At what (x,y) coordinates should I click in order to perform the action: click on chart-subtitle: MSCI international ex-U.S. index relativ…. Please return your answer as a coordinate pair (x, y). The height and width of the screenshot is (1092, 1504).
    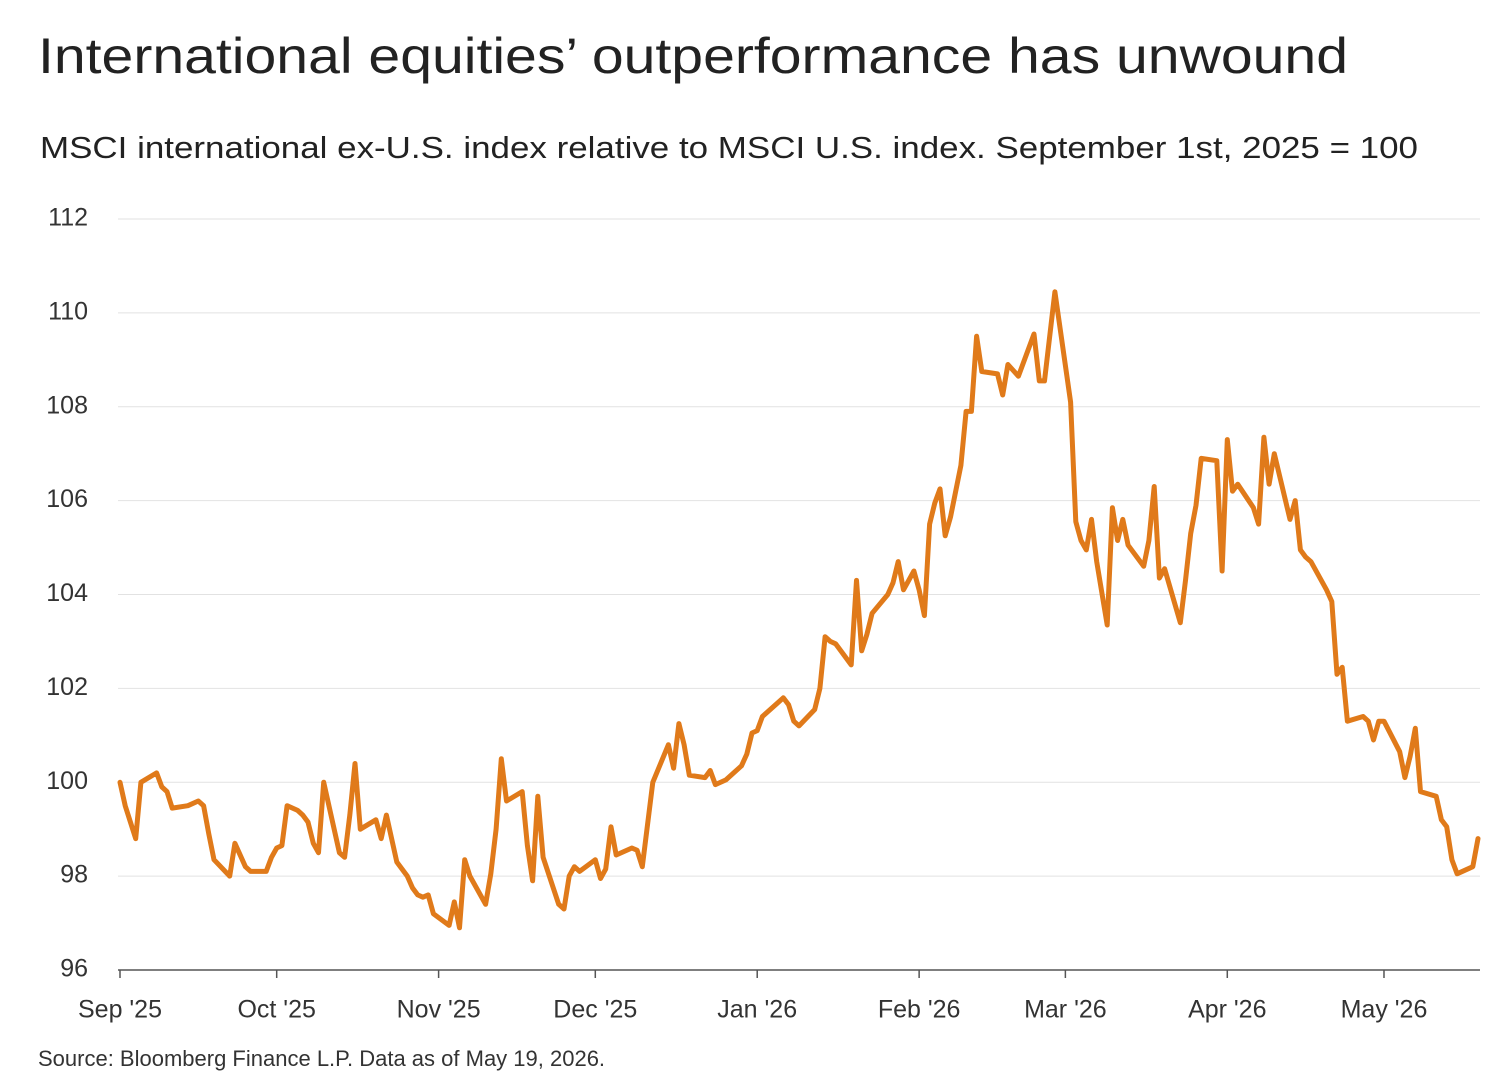
    Looking at the image, I should click on (729, 147).